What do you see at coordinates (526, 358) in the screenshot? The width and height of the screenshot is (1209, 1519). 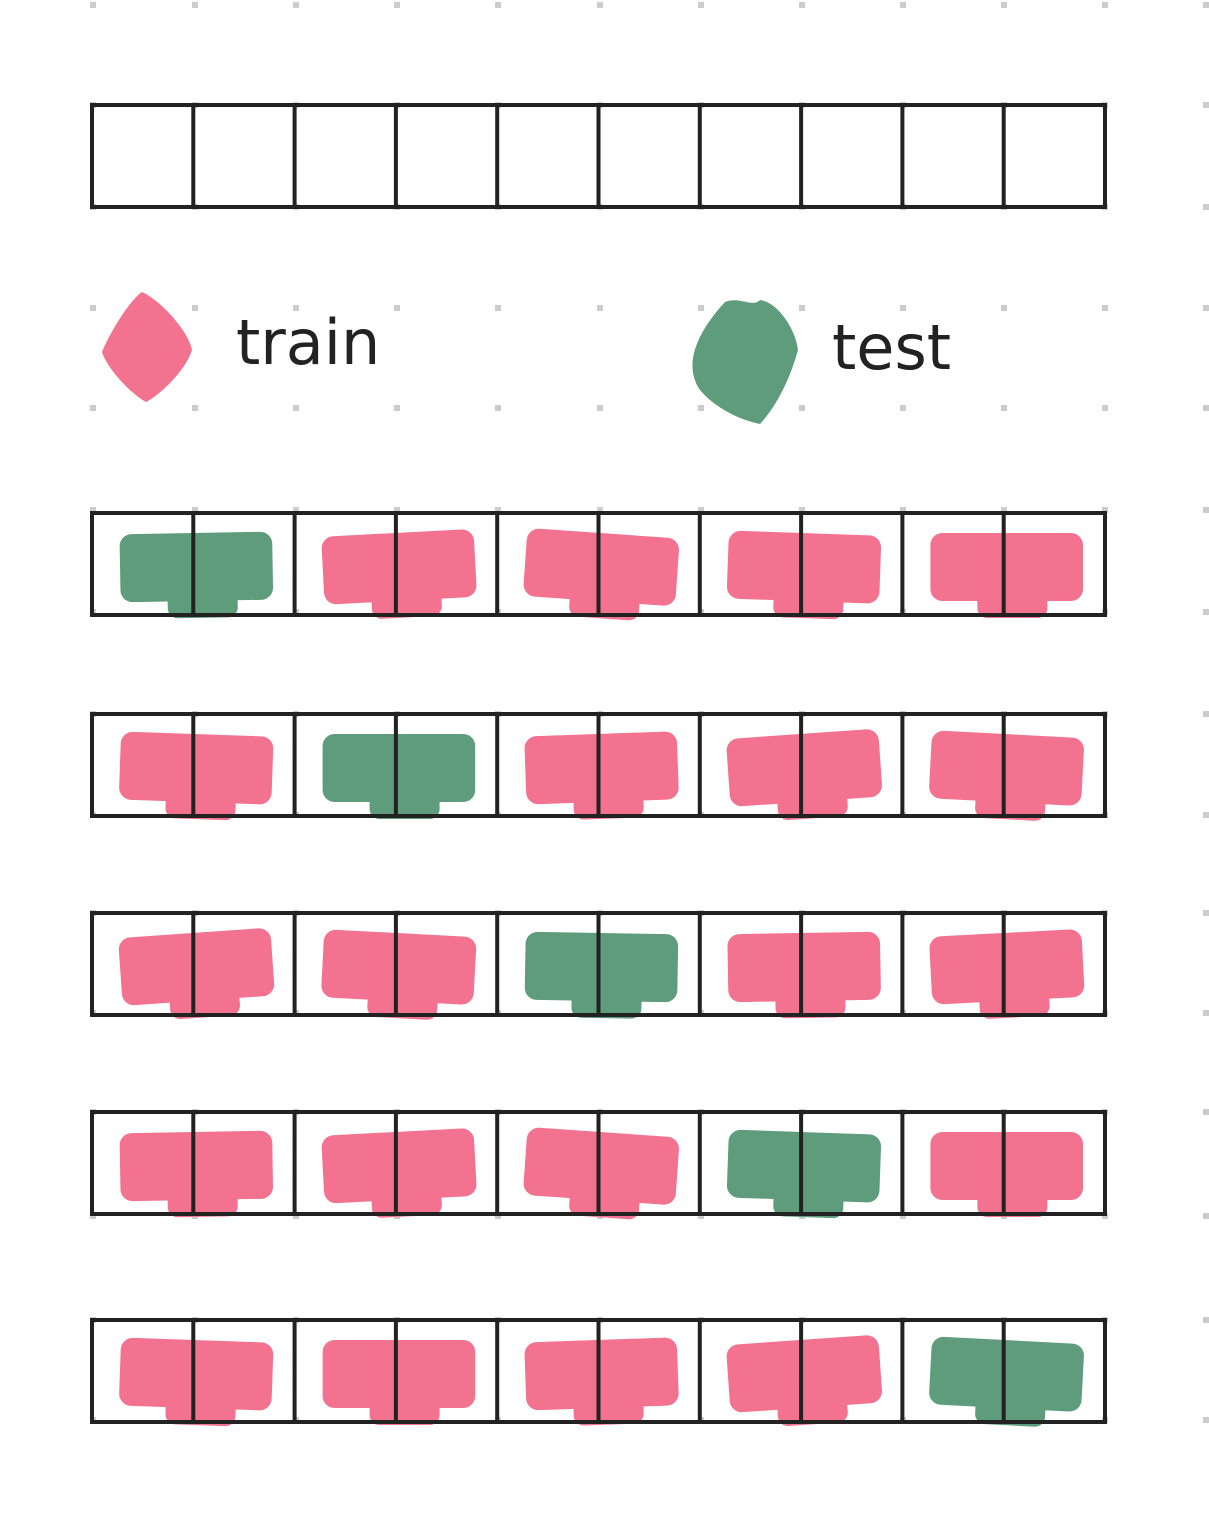 I see `legend: train test` at bounding box center [526, 358].